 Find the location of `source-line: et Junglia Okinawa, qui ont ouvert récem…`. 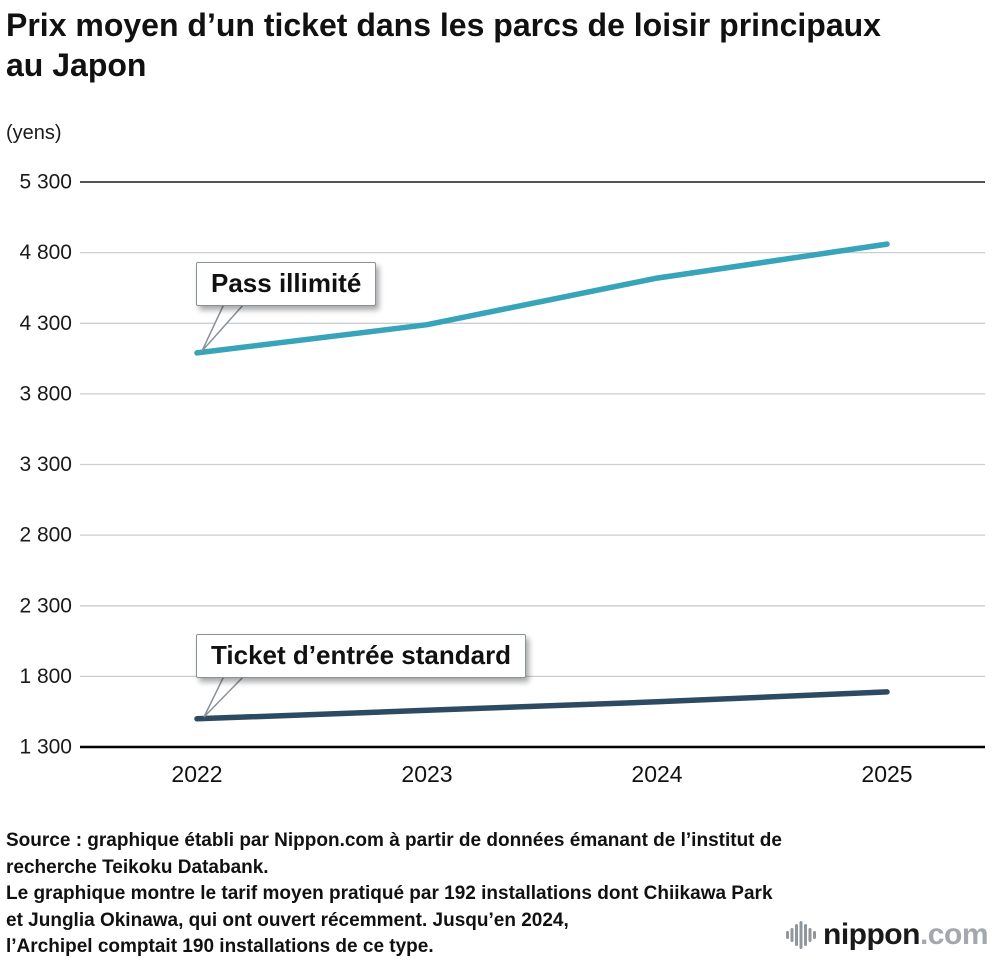

source-line: et Junglia Okinawa, qui ont ouvert récem… is located at coordinates (287, 920).